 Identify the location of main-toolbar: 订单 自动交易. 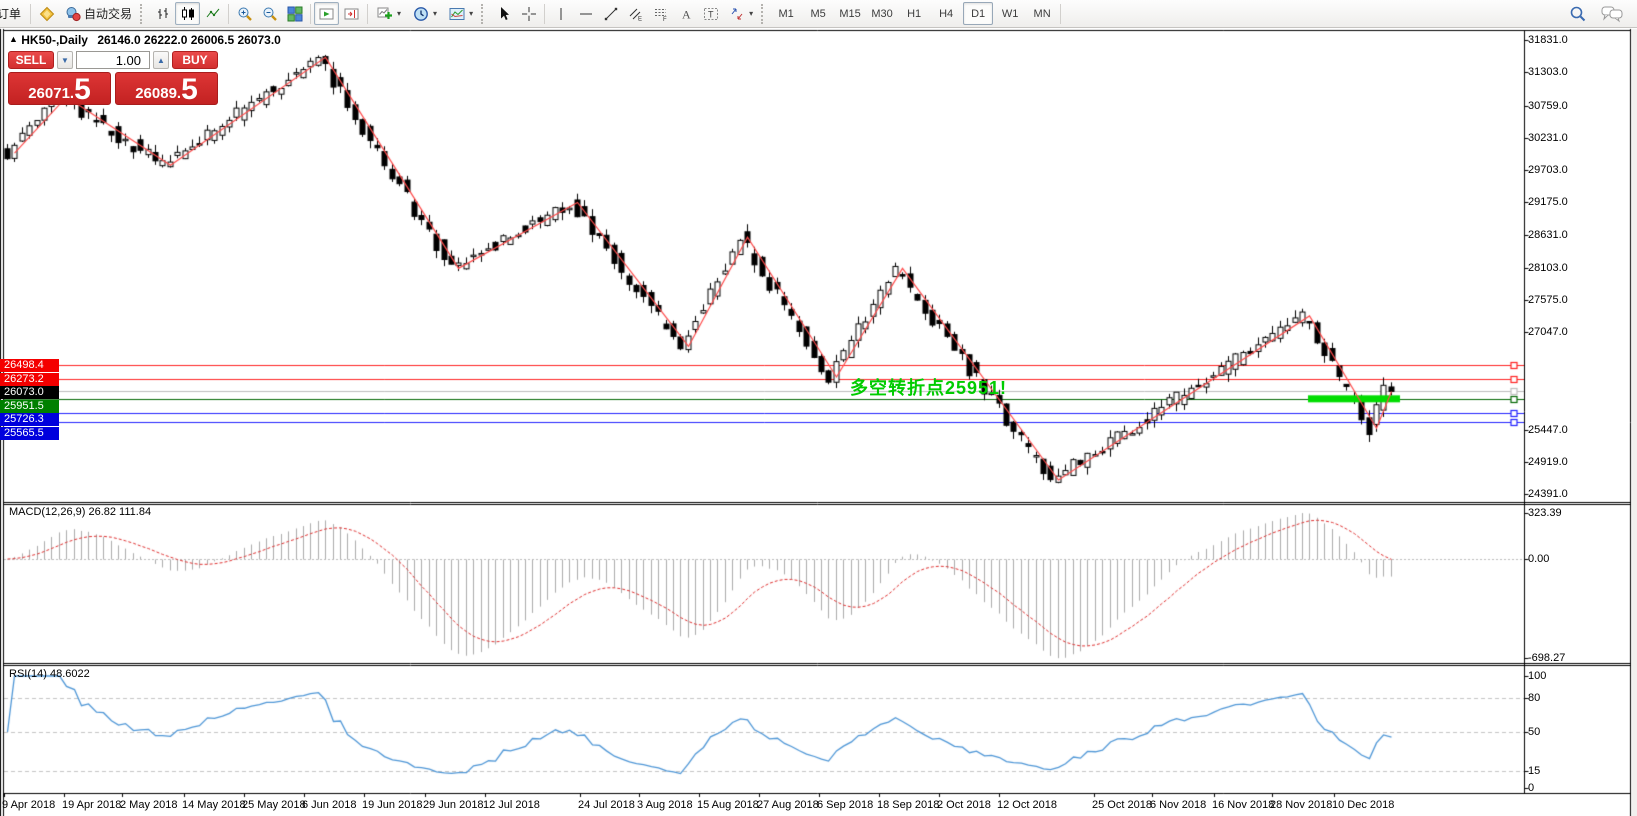
(818, 14).